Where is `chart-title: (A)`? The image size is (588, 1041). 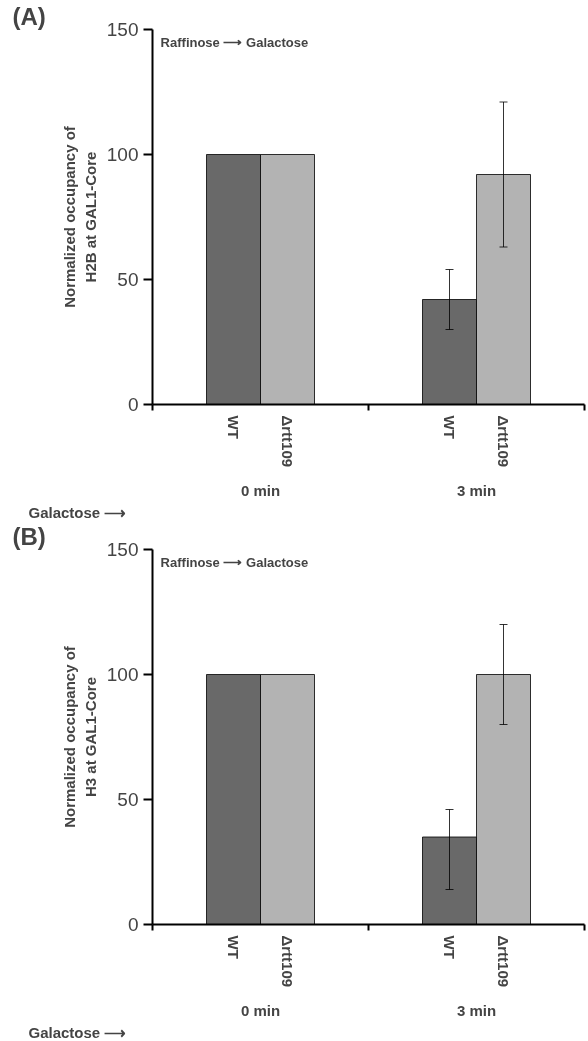
chart-title: (A) is located at coordinates (29, 16).